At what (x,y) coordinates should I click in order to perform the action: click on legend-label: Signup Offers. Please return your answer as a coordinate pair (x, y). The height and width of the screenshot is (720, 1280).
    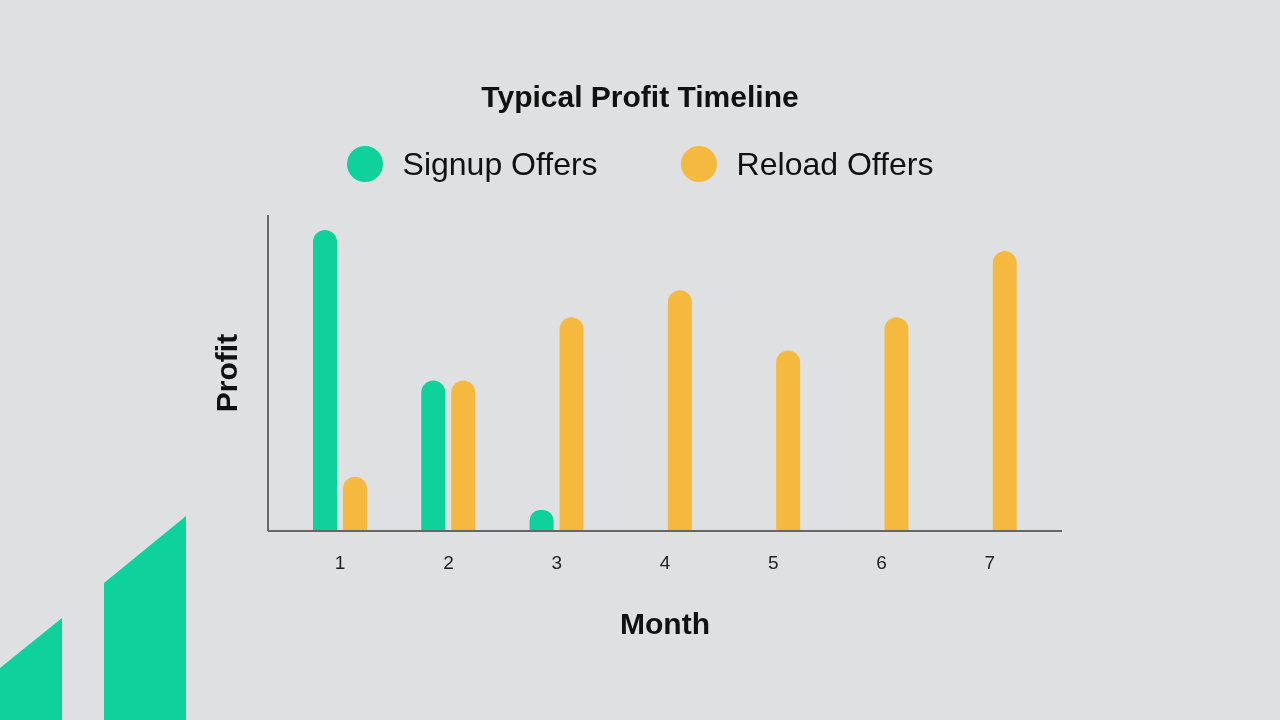
    Looking at the image, I should click on (500, 164).